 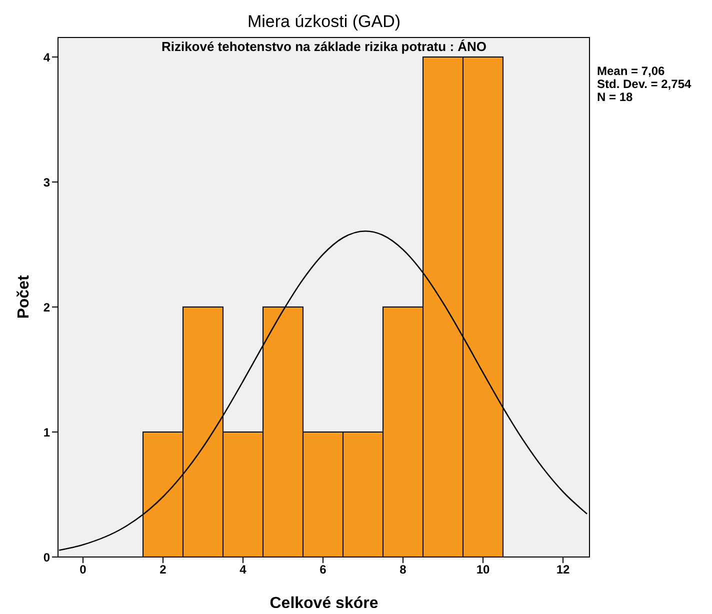 What do you see at coordinates (46, 57) in the screenshot?
I see `y-tick-label: 4` at bounding box center [46, 57].